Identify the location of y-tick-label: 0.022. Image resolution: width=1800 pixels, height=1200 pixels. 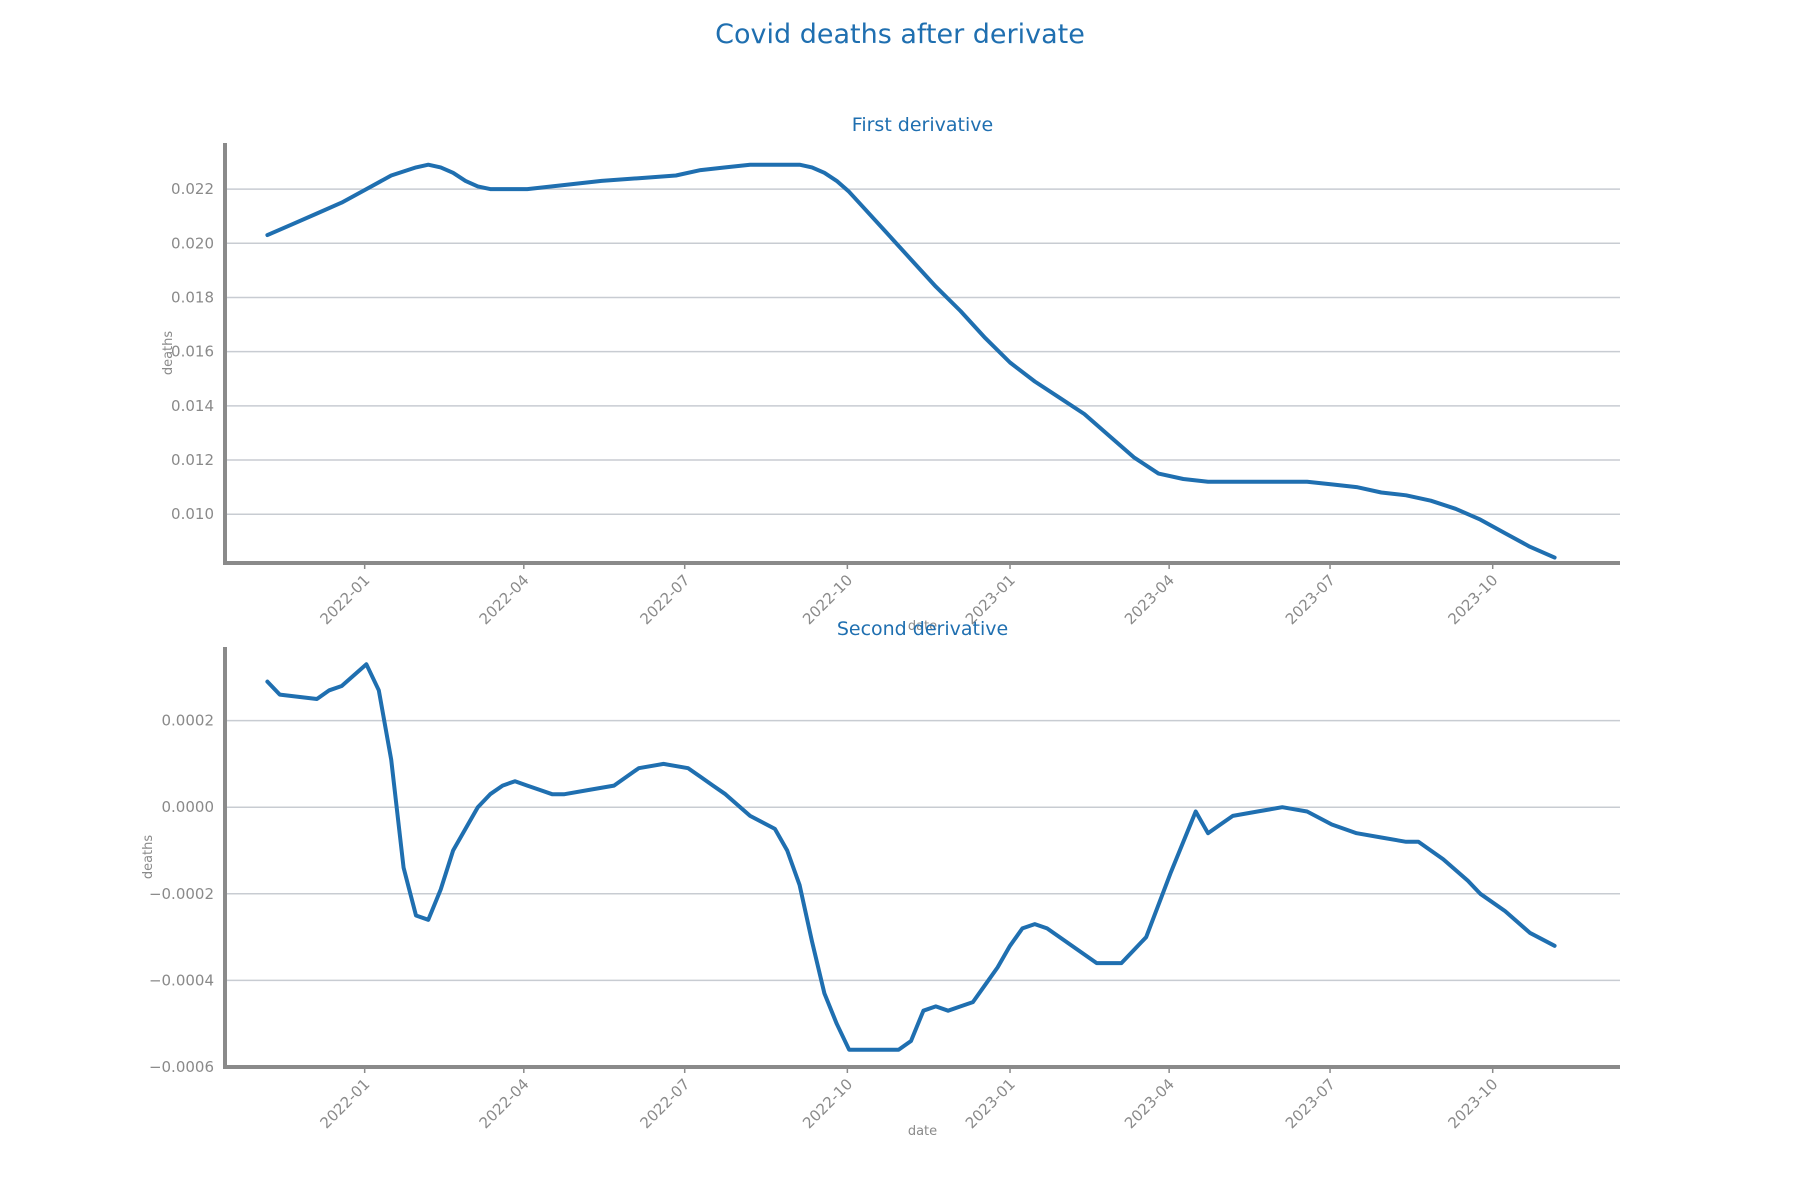
(192, 189).